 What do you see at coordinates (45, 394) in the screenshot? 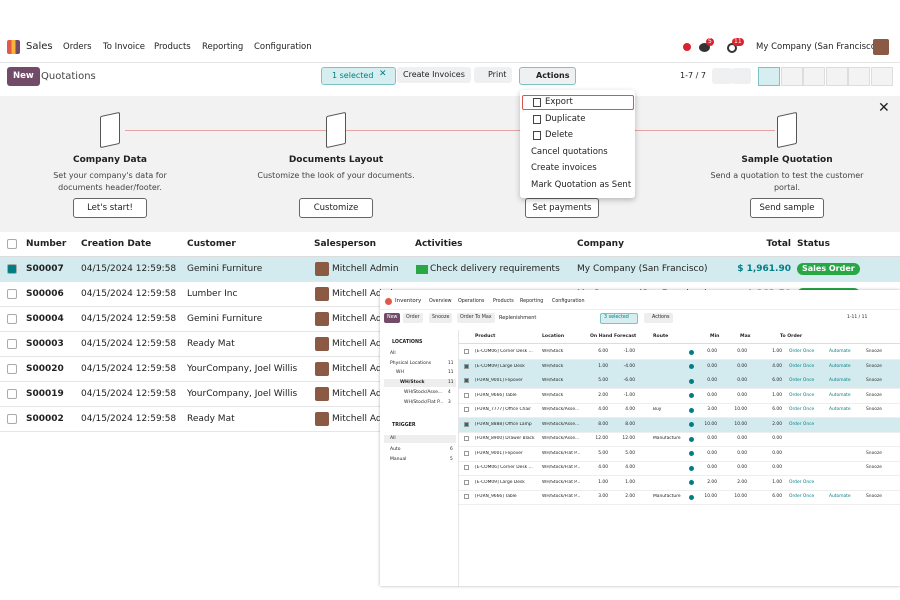
I see `order-number: S00019` at bounding box center [45, 394].